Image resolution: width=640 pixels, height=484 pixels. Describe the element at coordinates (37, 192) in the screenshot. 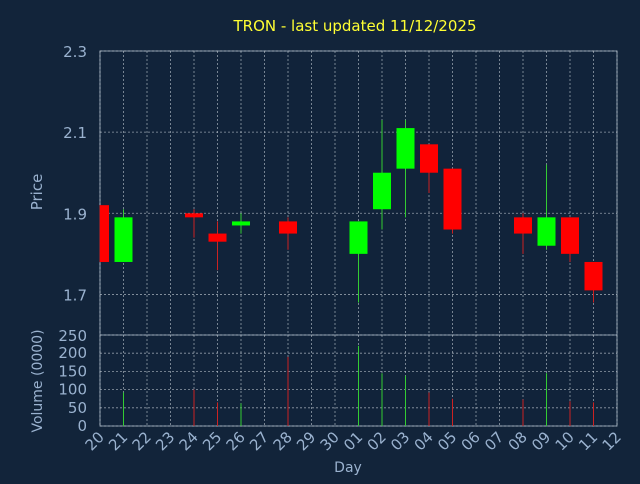

I see `price-axis-label: Price` at that location.